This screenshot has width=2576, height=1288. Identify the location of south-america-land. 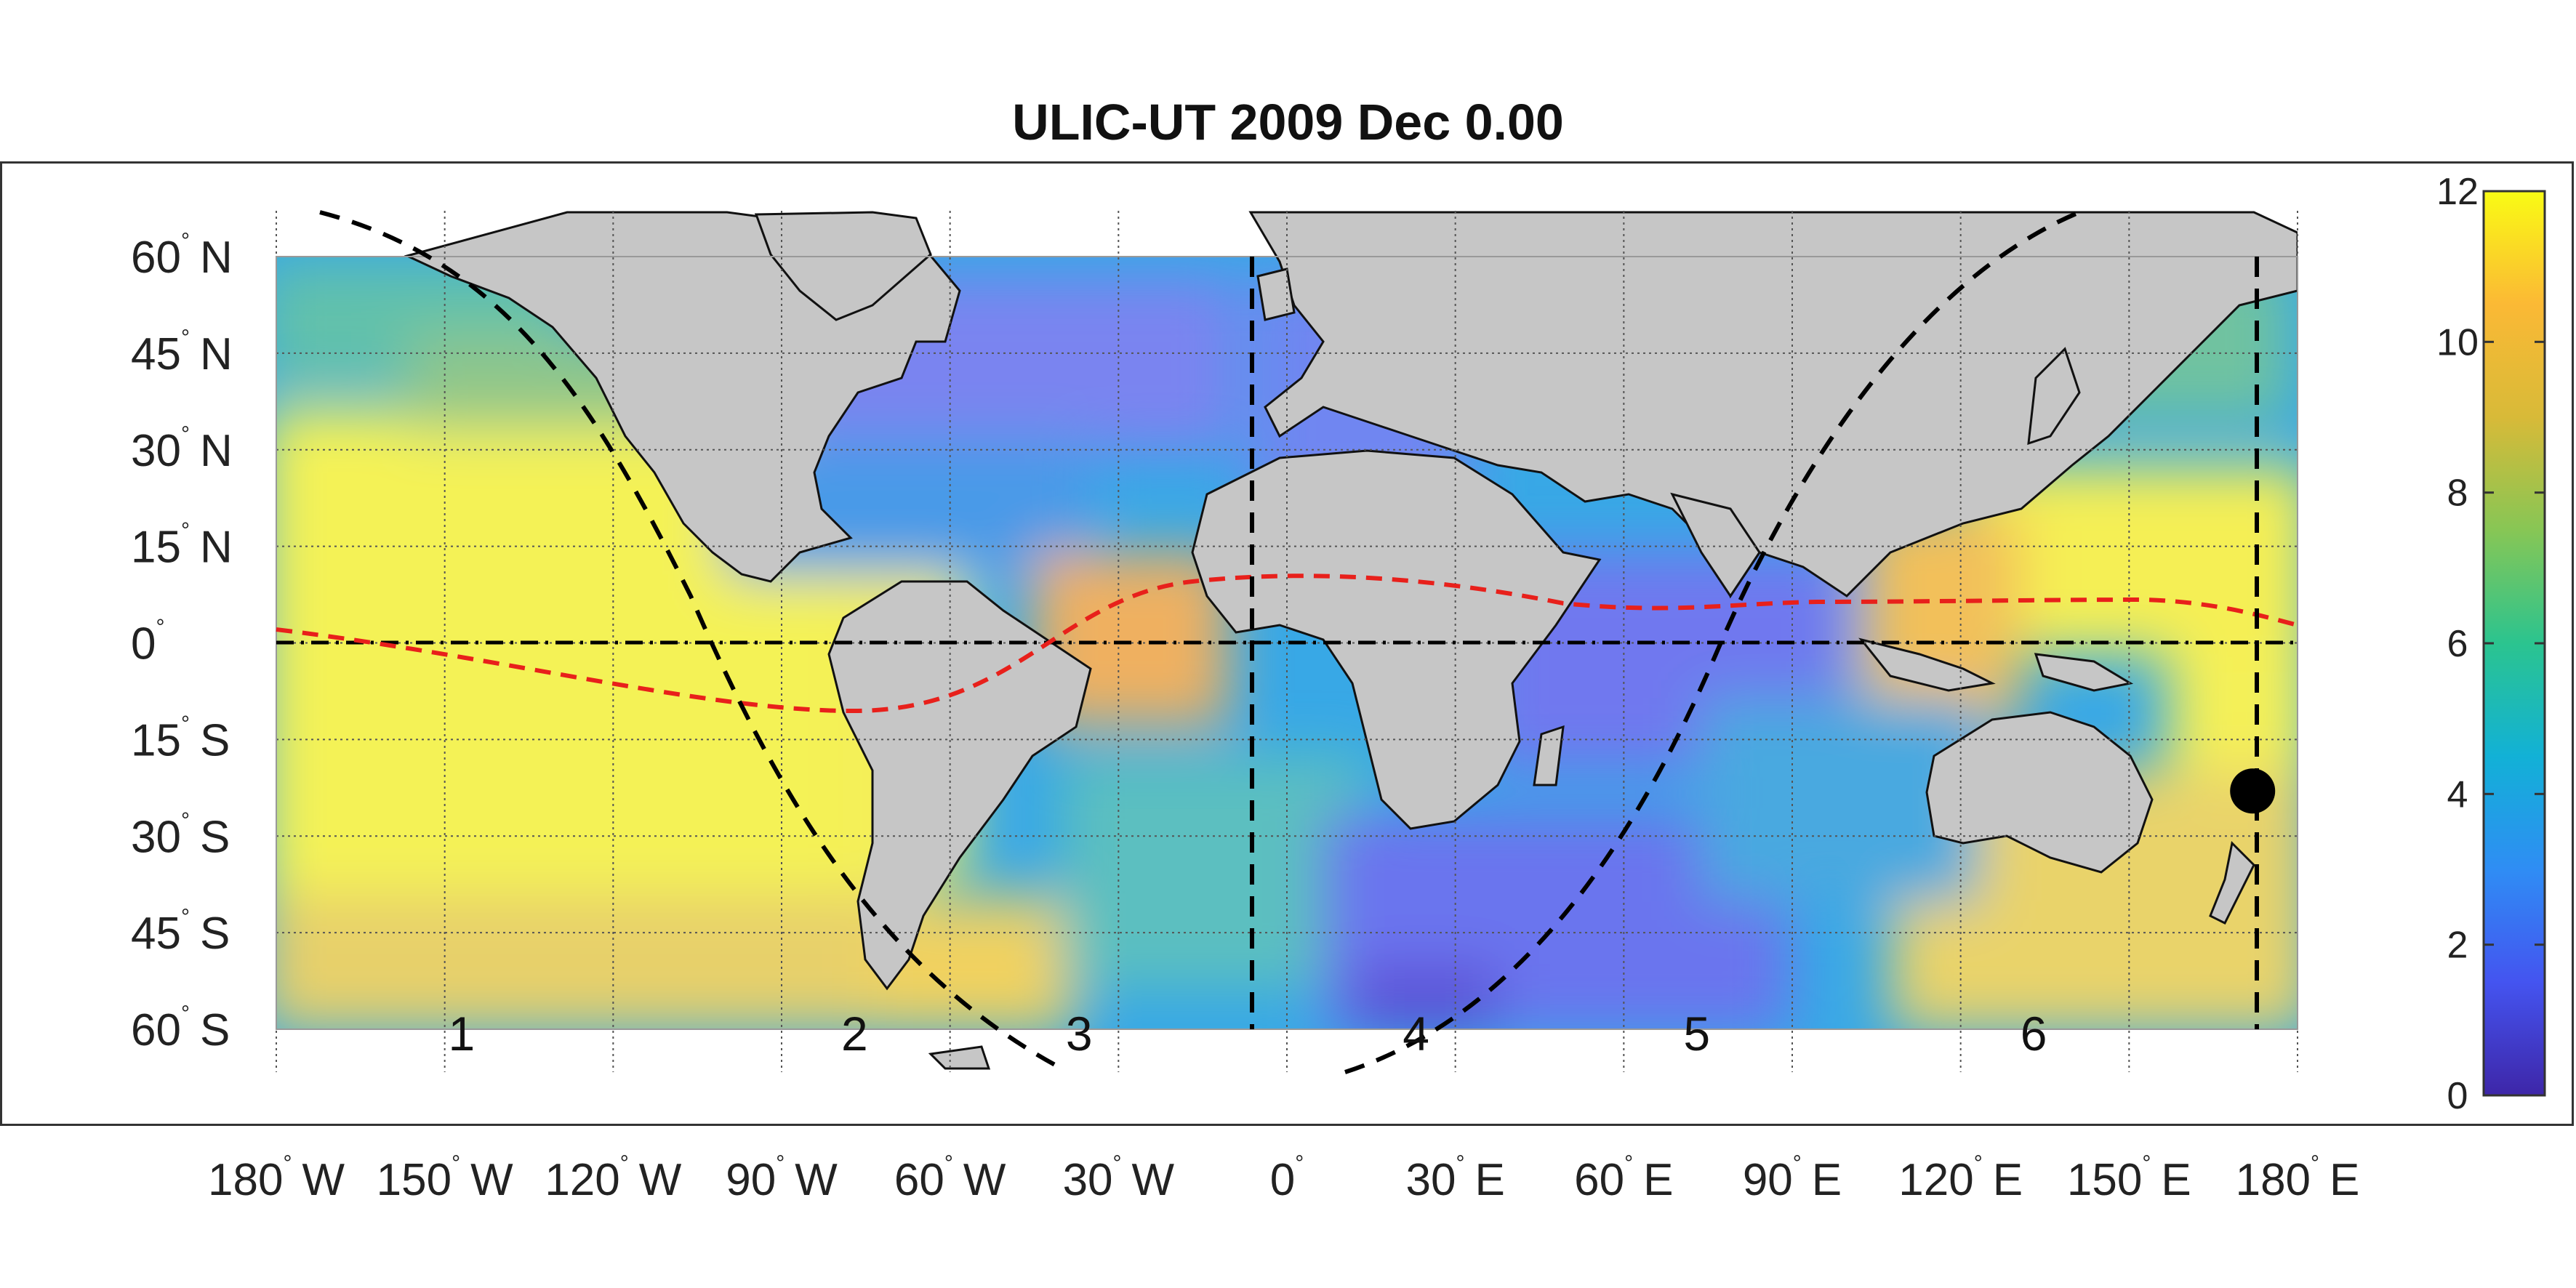
(959, 785).